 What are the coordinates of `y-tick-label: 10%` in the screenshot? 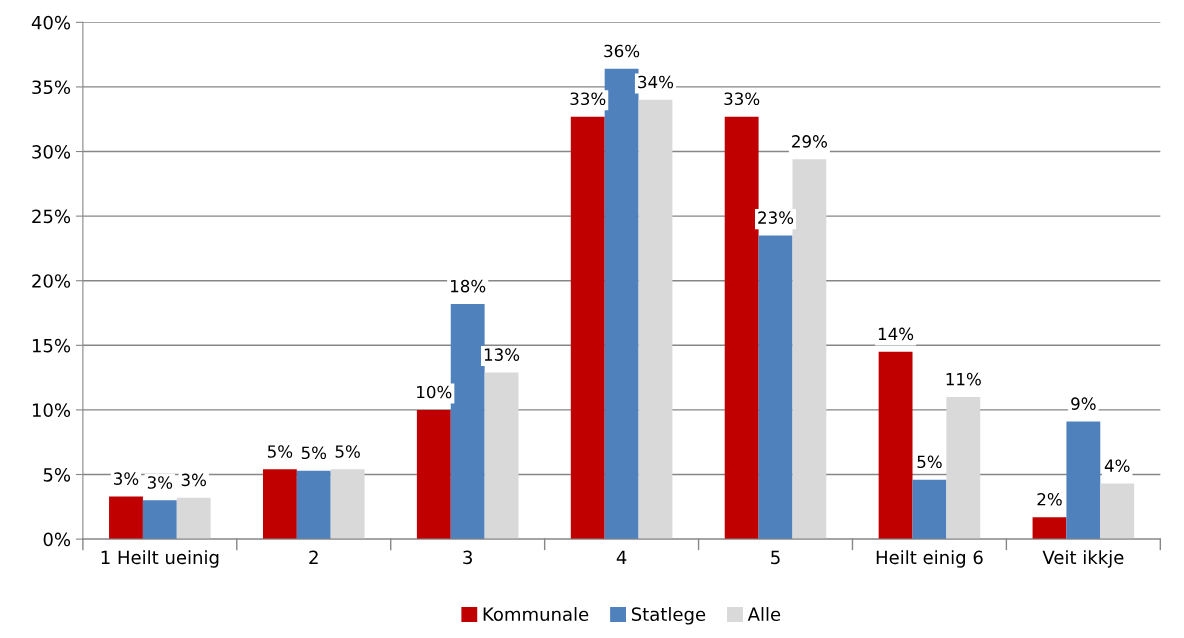 It's located at (51, 410).